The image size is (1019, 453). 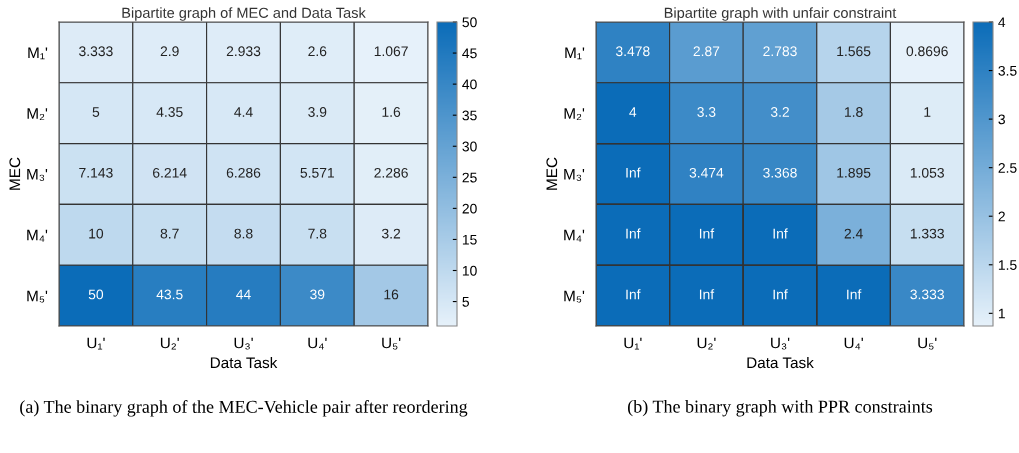 What do you see at coordinates (1002, 22) in the screenshot?
I see `color-bar-label: 4` at bounding box center [1002, 22].